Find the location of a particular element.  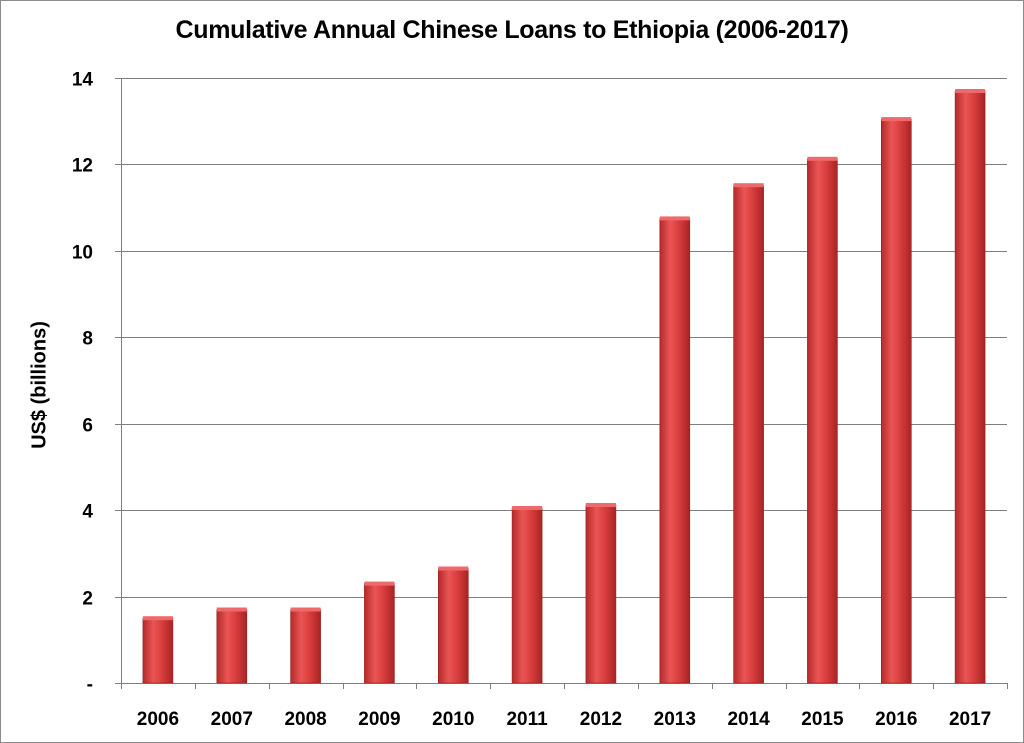

x-tick-label: 2008 is located at coordinates (305, 719).